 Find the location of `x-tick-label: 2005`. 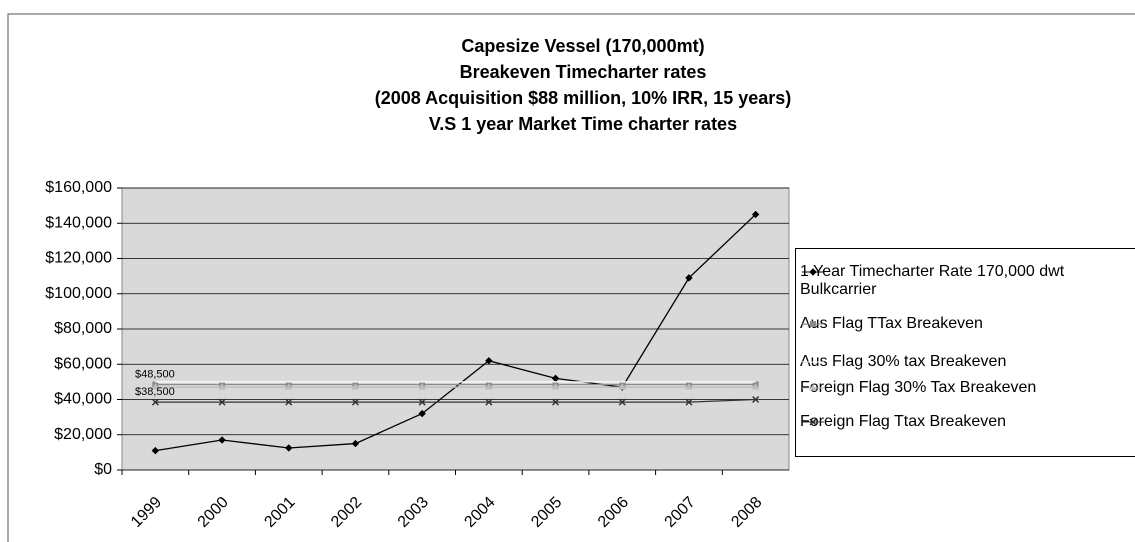

x-tick-label: 2005 is located at coordinates (546, 512).